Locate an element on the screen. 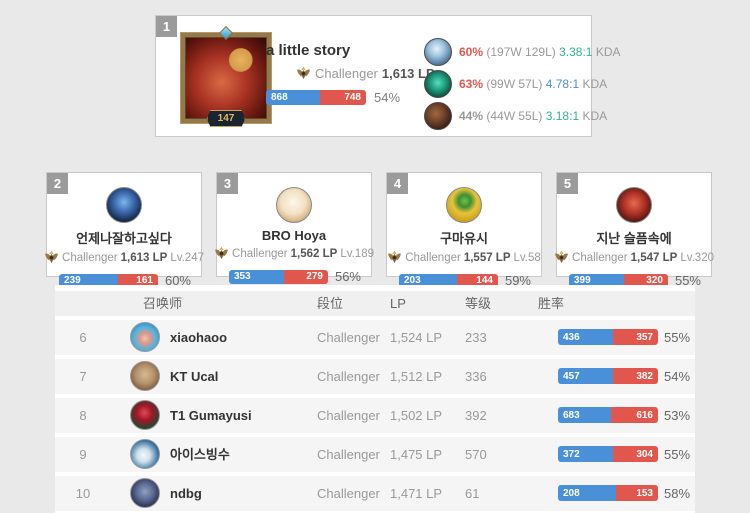  champion-winrate: 63% is located at coordinates (471, 84).